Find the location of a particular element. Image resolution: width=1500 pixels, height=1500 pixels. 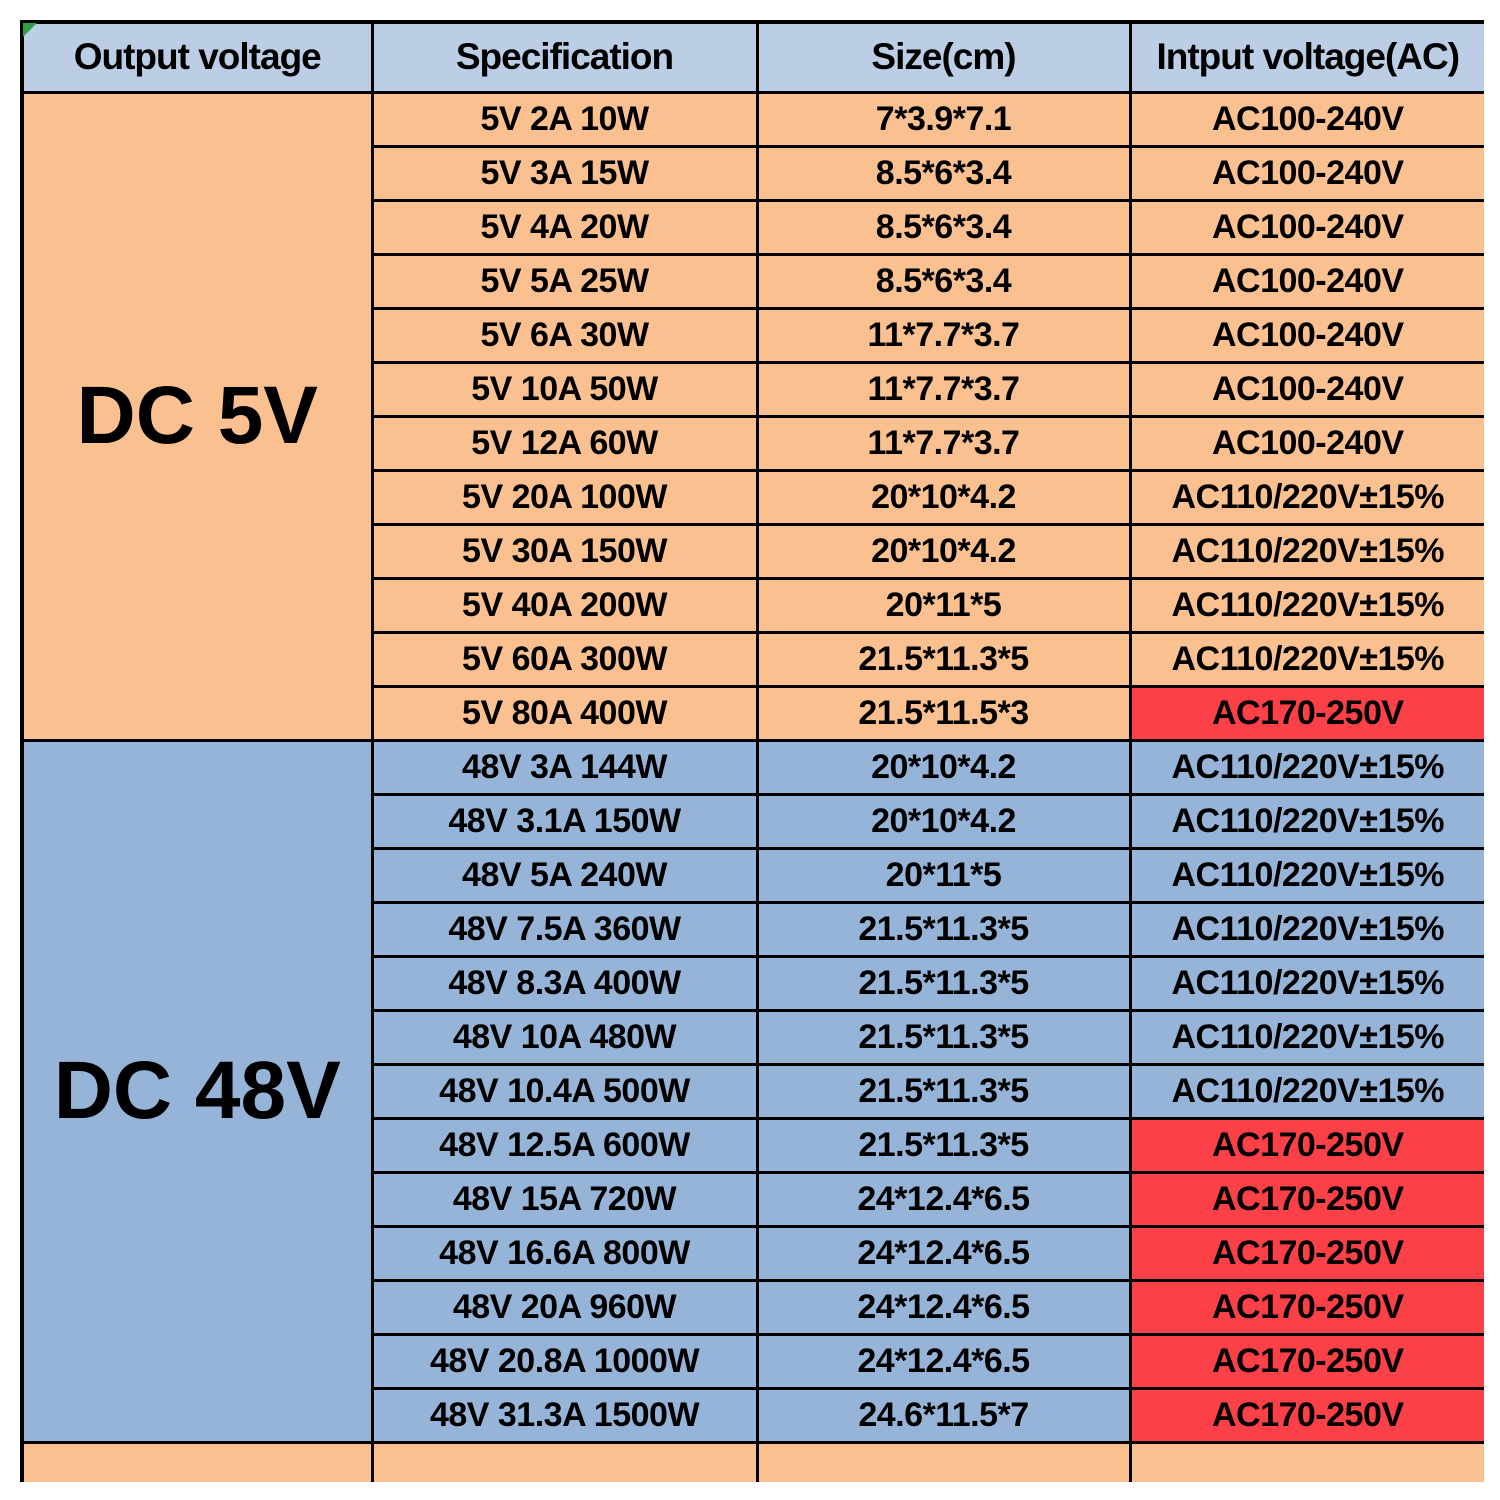

section-label-dc-48v: DC 48V is located at coordinates (197, 1091).